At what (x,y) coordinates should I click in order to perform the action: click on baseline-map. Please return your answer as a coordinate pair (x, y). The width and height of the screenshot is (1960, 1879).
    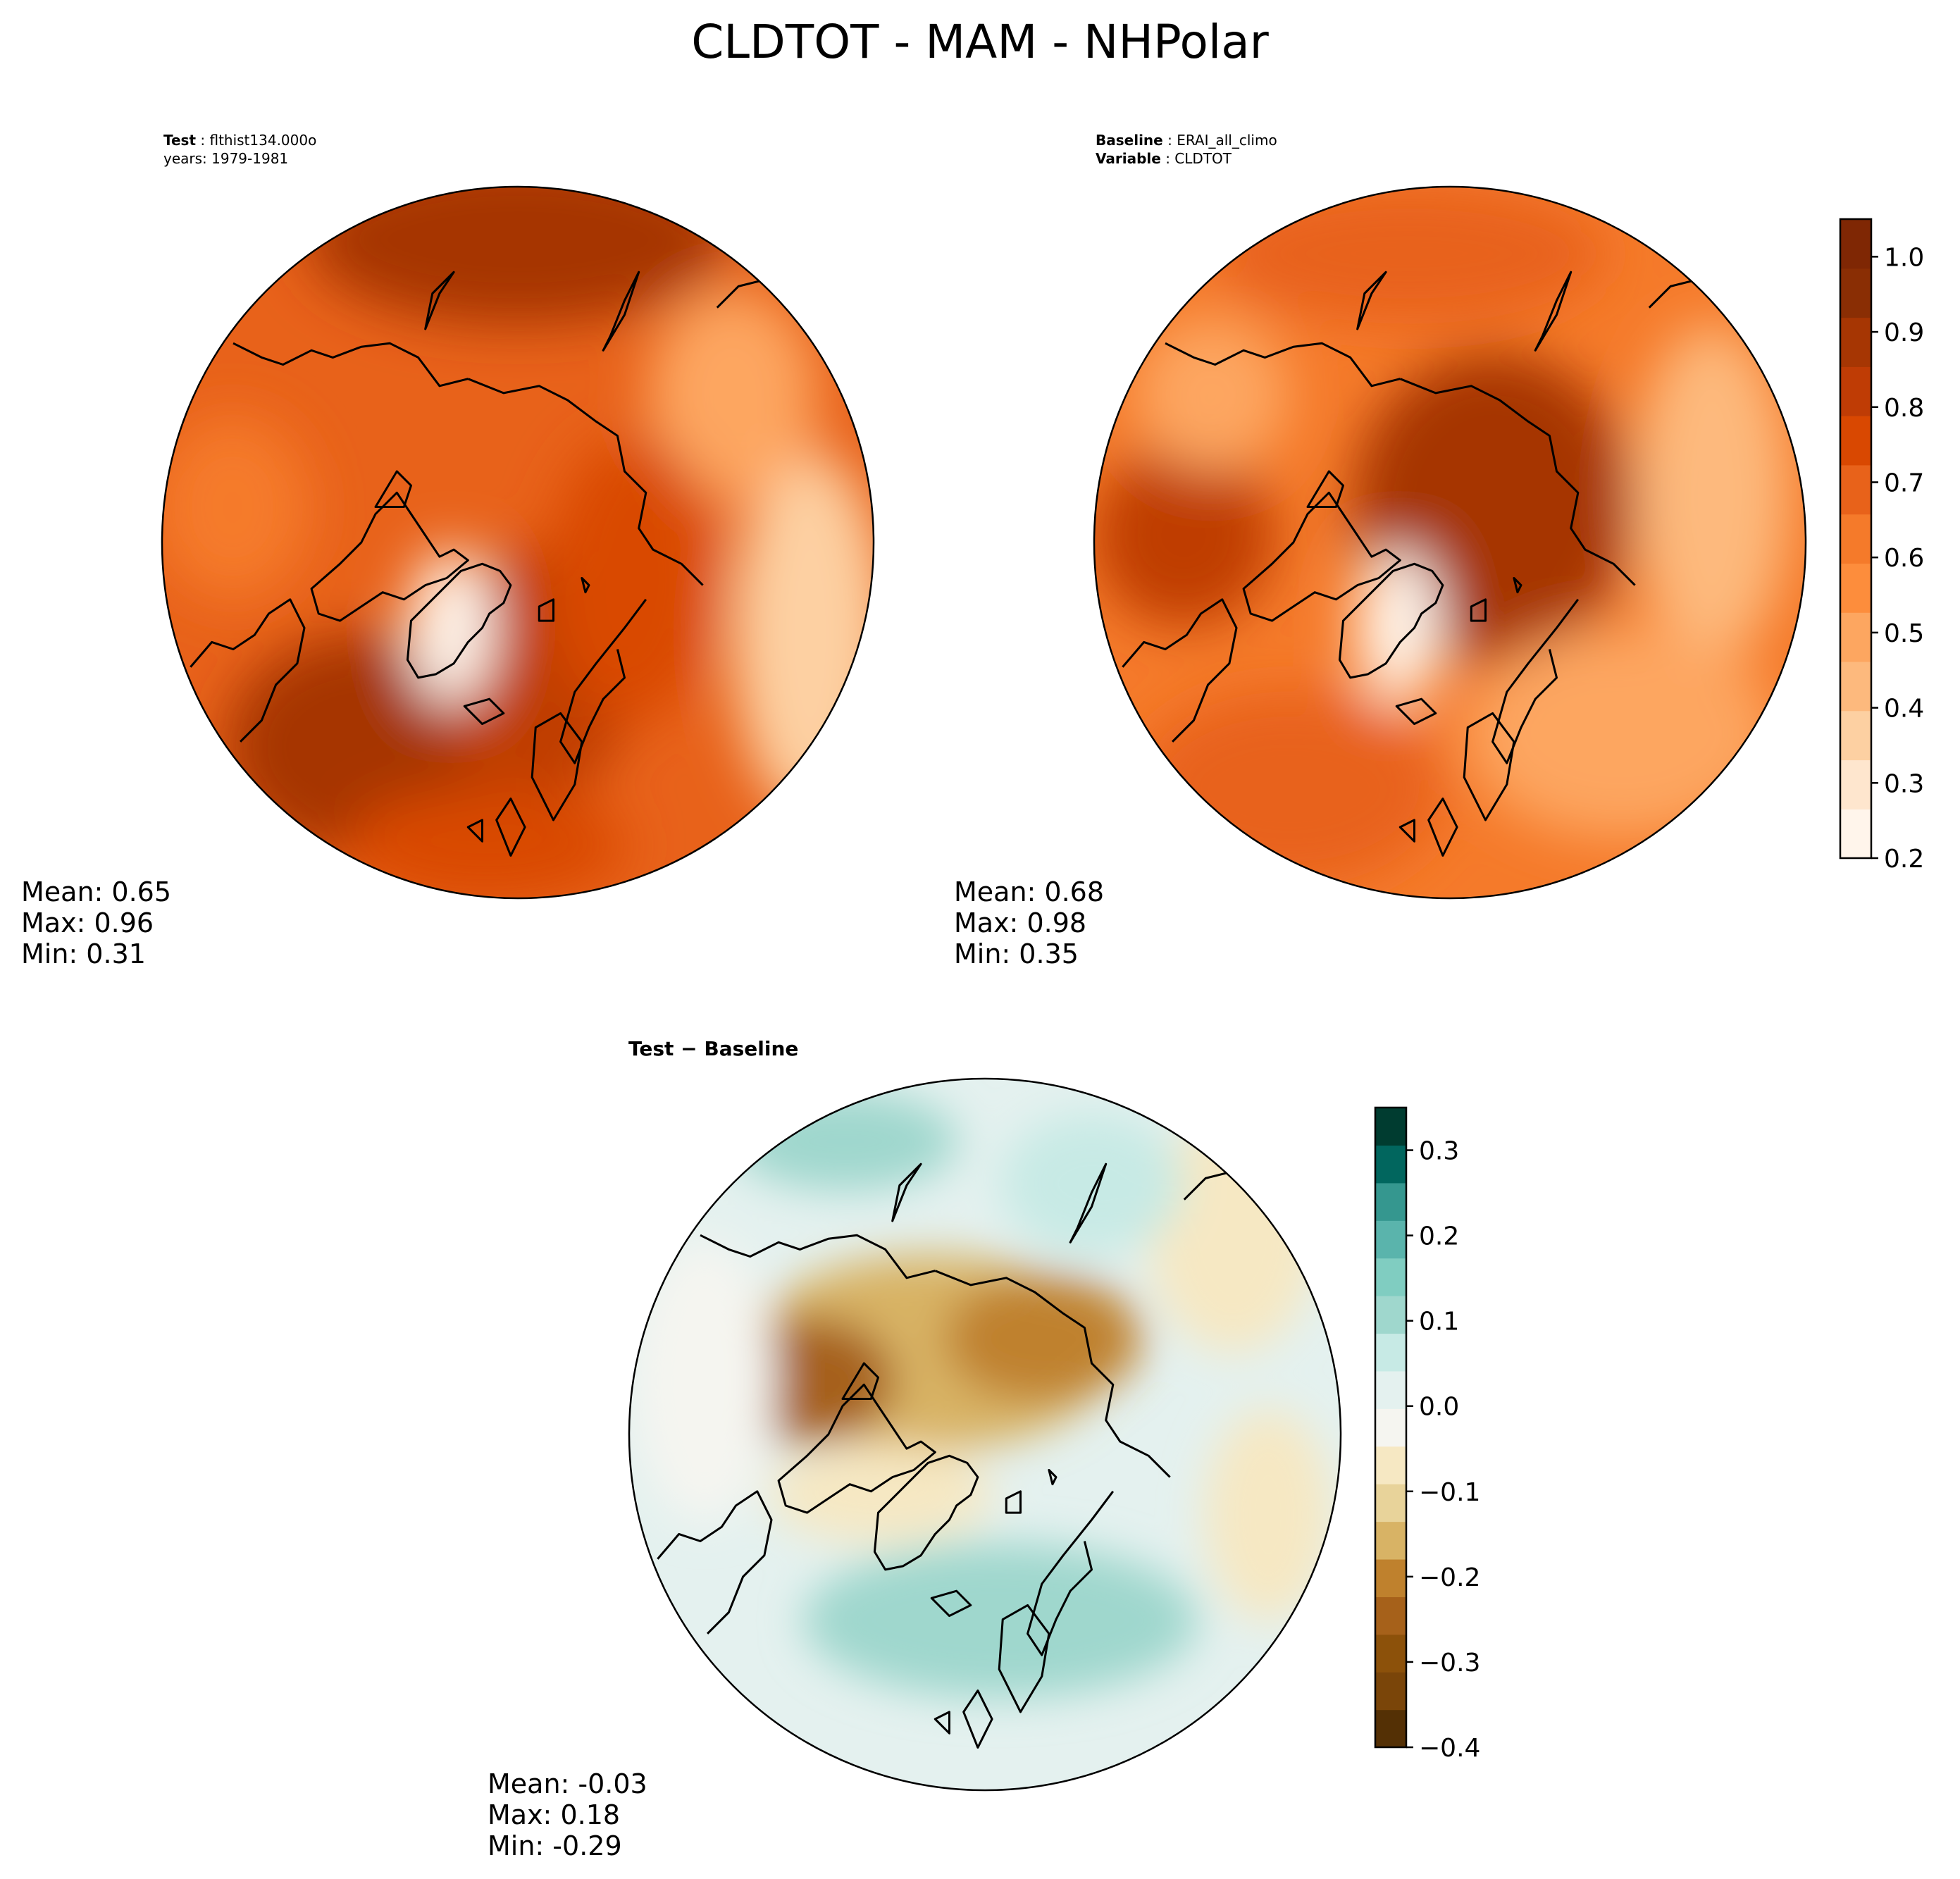
    Looking at the image, I should click on (1450, 542).